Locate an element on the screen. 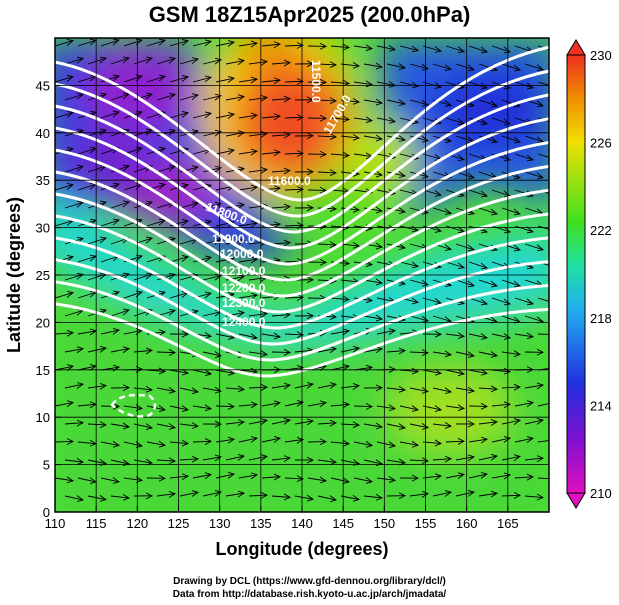 Image resolution: width=619 pixels, height=605 pixels. x-tick-label: 120 is located at coordinates (137, 523).